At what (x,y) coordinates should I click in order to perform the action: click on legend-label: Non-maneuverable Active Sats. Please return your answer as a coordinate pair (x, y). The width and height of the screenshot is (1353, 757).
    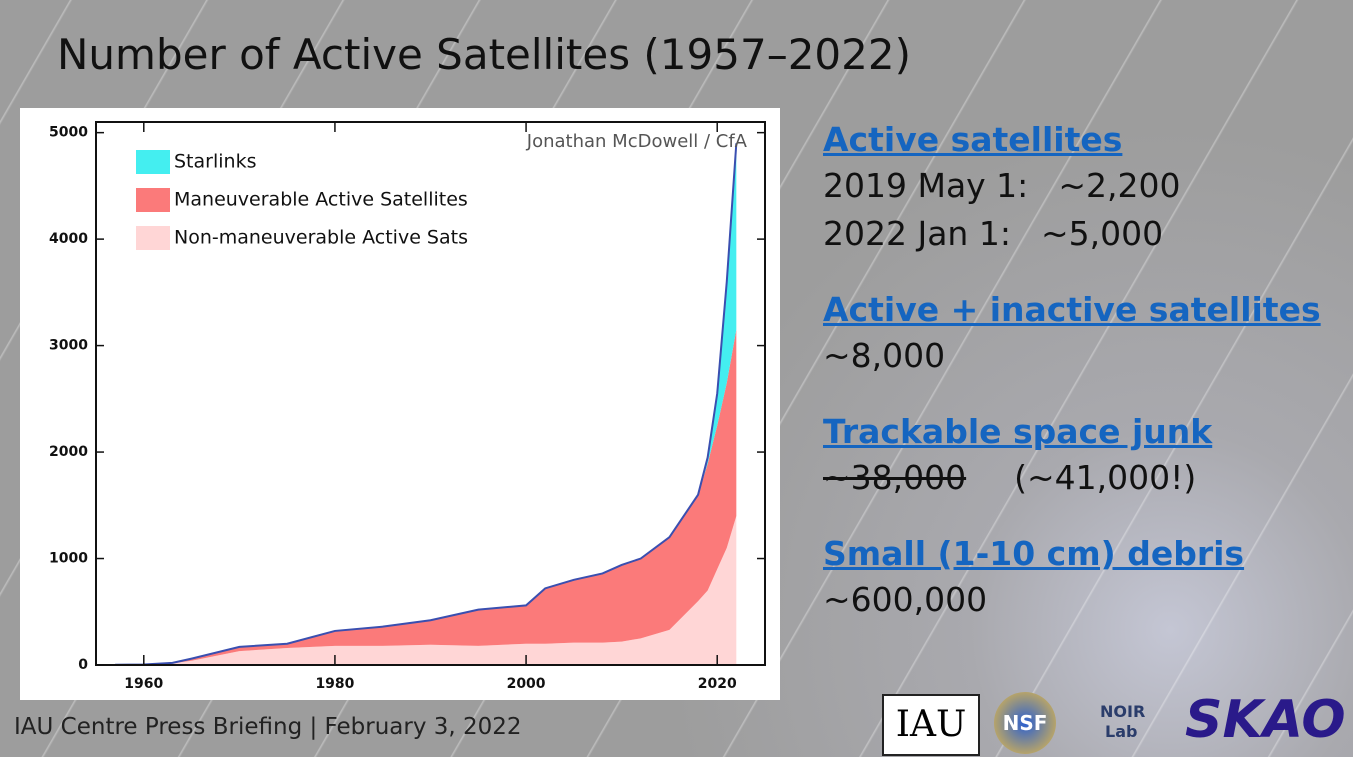
    Looking at the image, I should click on (321, 238).